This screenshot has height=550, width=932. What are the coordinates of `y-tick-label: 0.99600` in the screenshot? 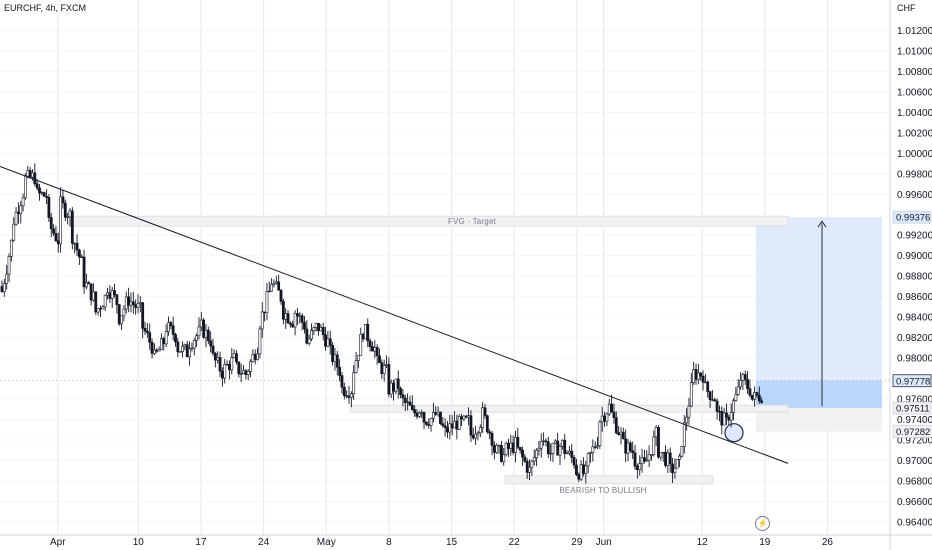 It's located at (914, 195).